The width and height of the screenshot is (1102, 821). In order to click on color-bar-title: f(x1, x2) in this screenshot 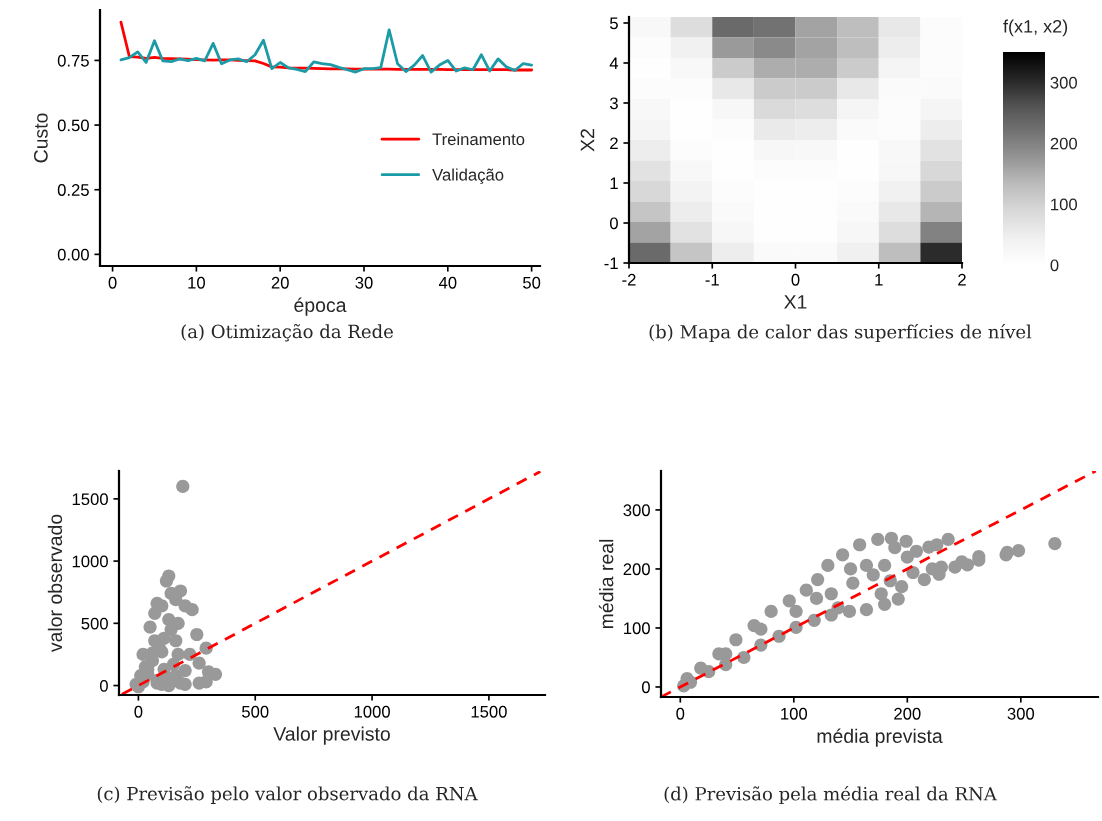, I will do `click(1035, 28)`.